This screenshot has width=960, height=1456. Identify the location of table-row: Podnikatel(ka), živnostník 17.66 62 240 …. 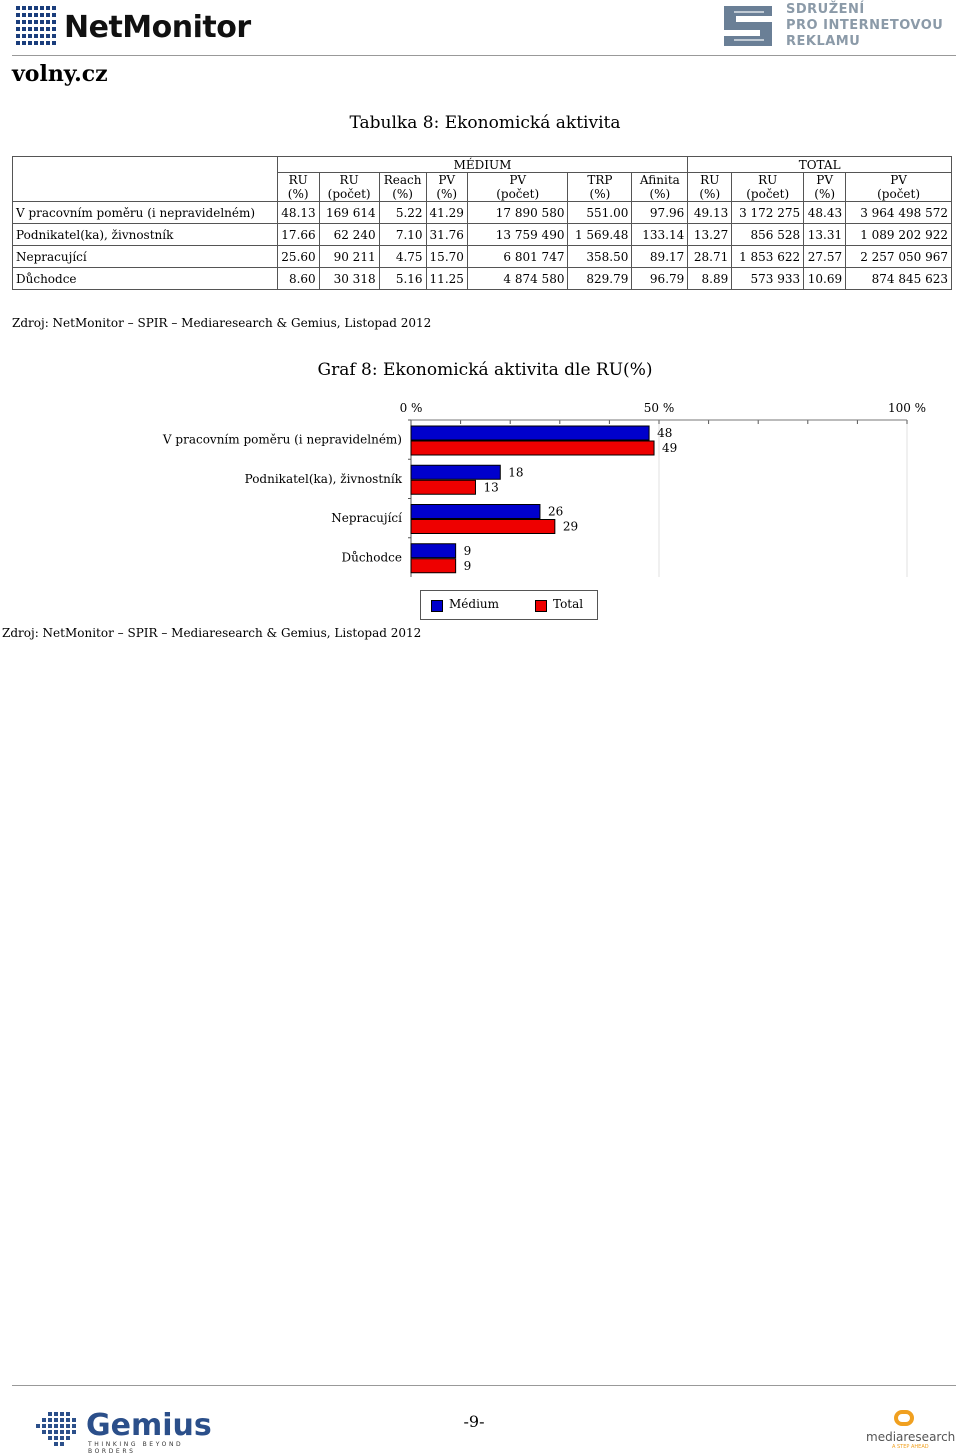
(482, 234).